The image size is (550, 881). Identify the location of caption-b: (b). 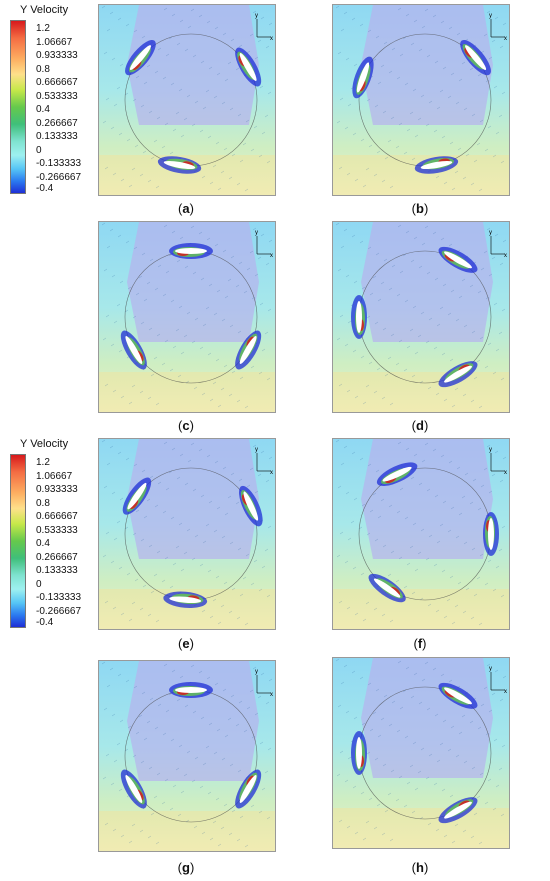
(420, 208).